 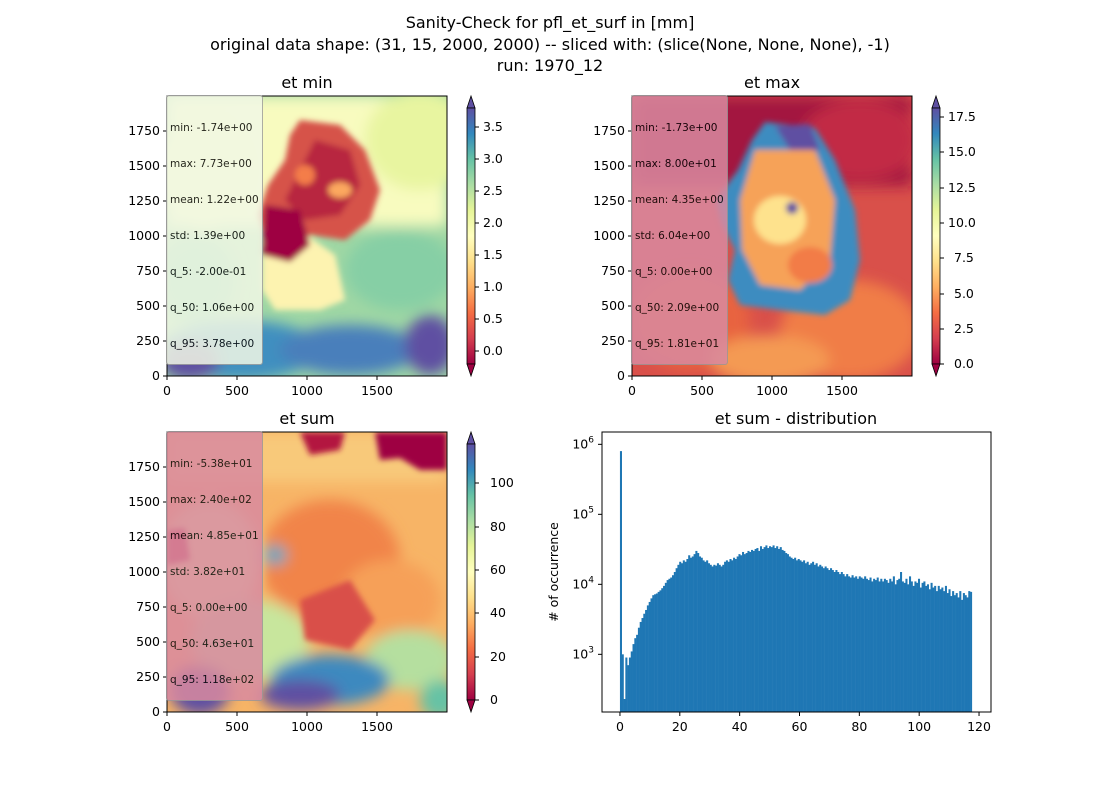 I want to click on x-tick-label: 20, so click(x=680, y=726).